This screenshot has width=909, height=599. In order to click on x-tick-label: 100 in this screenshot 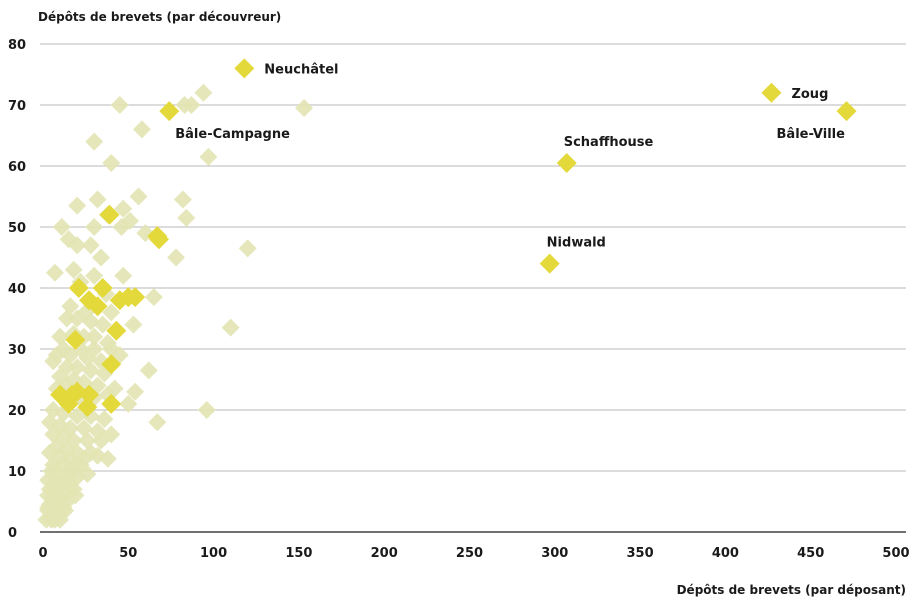, I will do `click(213, 553)`.